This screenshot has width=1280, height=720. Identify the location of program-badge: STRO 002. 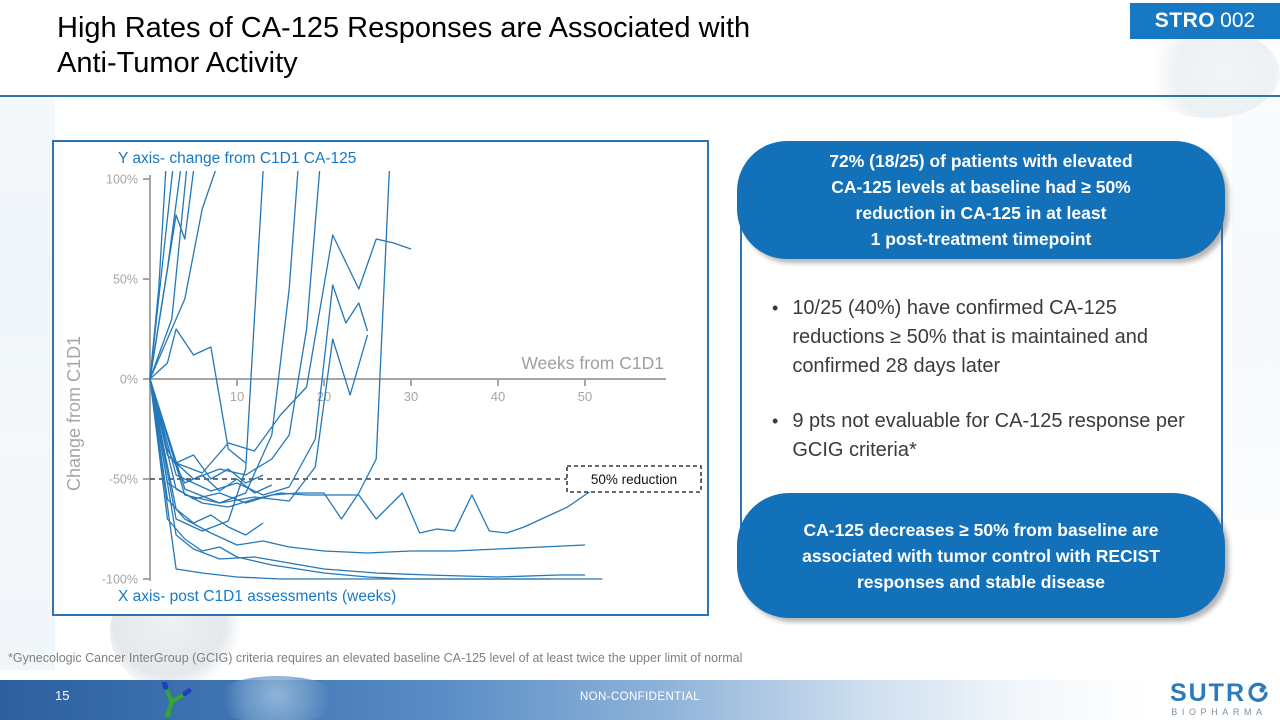
(1205, 21).